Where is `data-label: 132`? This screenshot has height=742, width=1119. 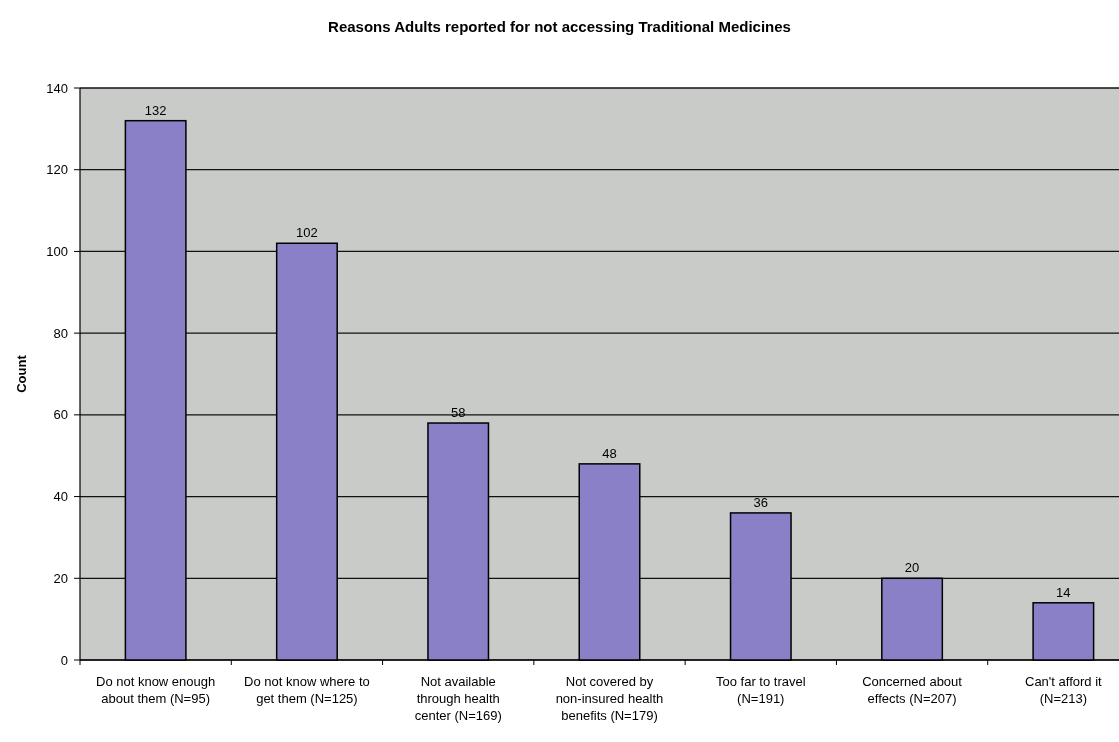 data-label: 132 is located at coordinates (155, 110).